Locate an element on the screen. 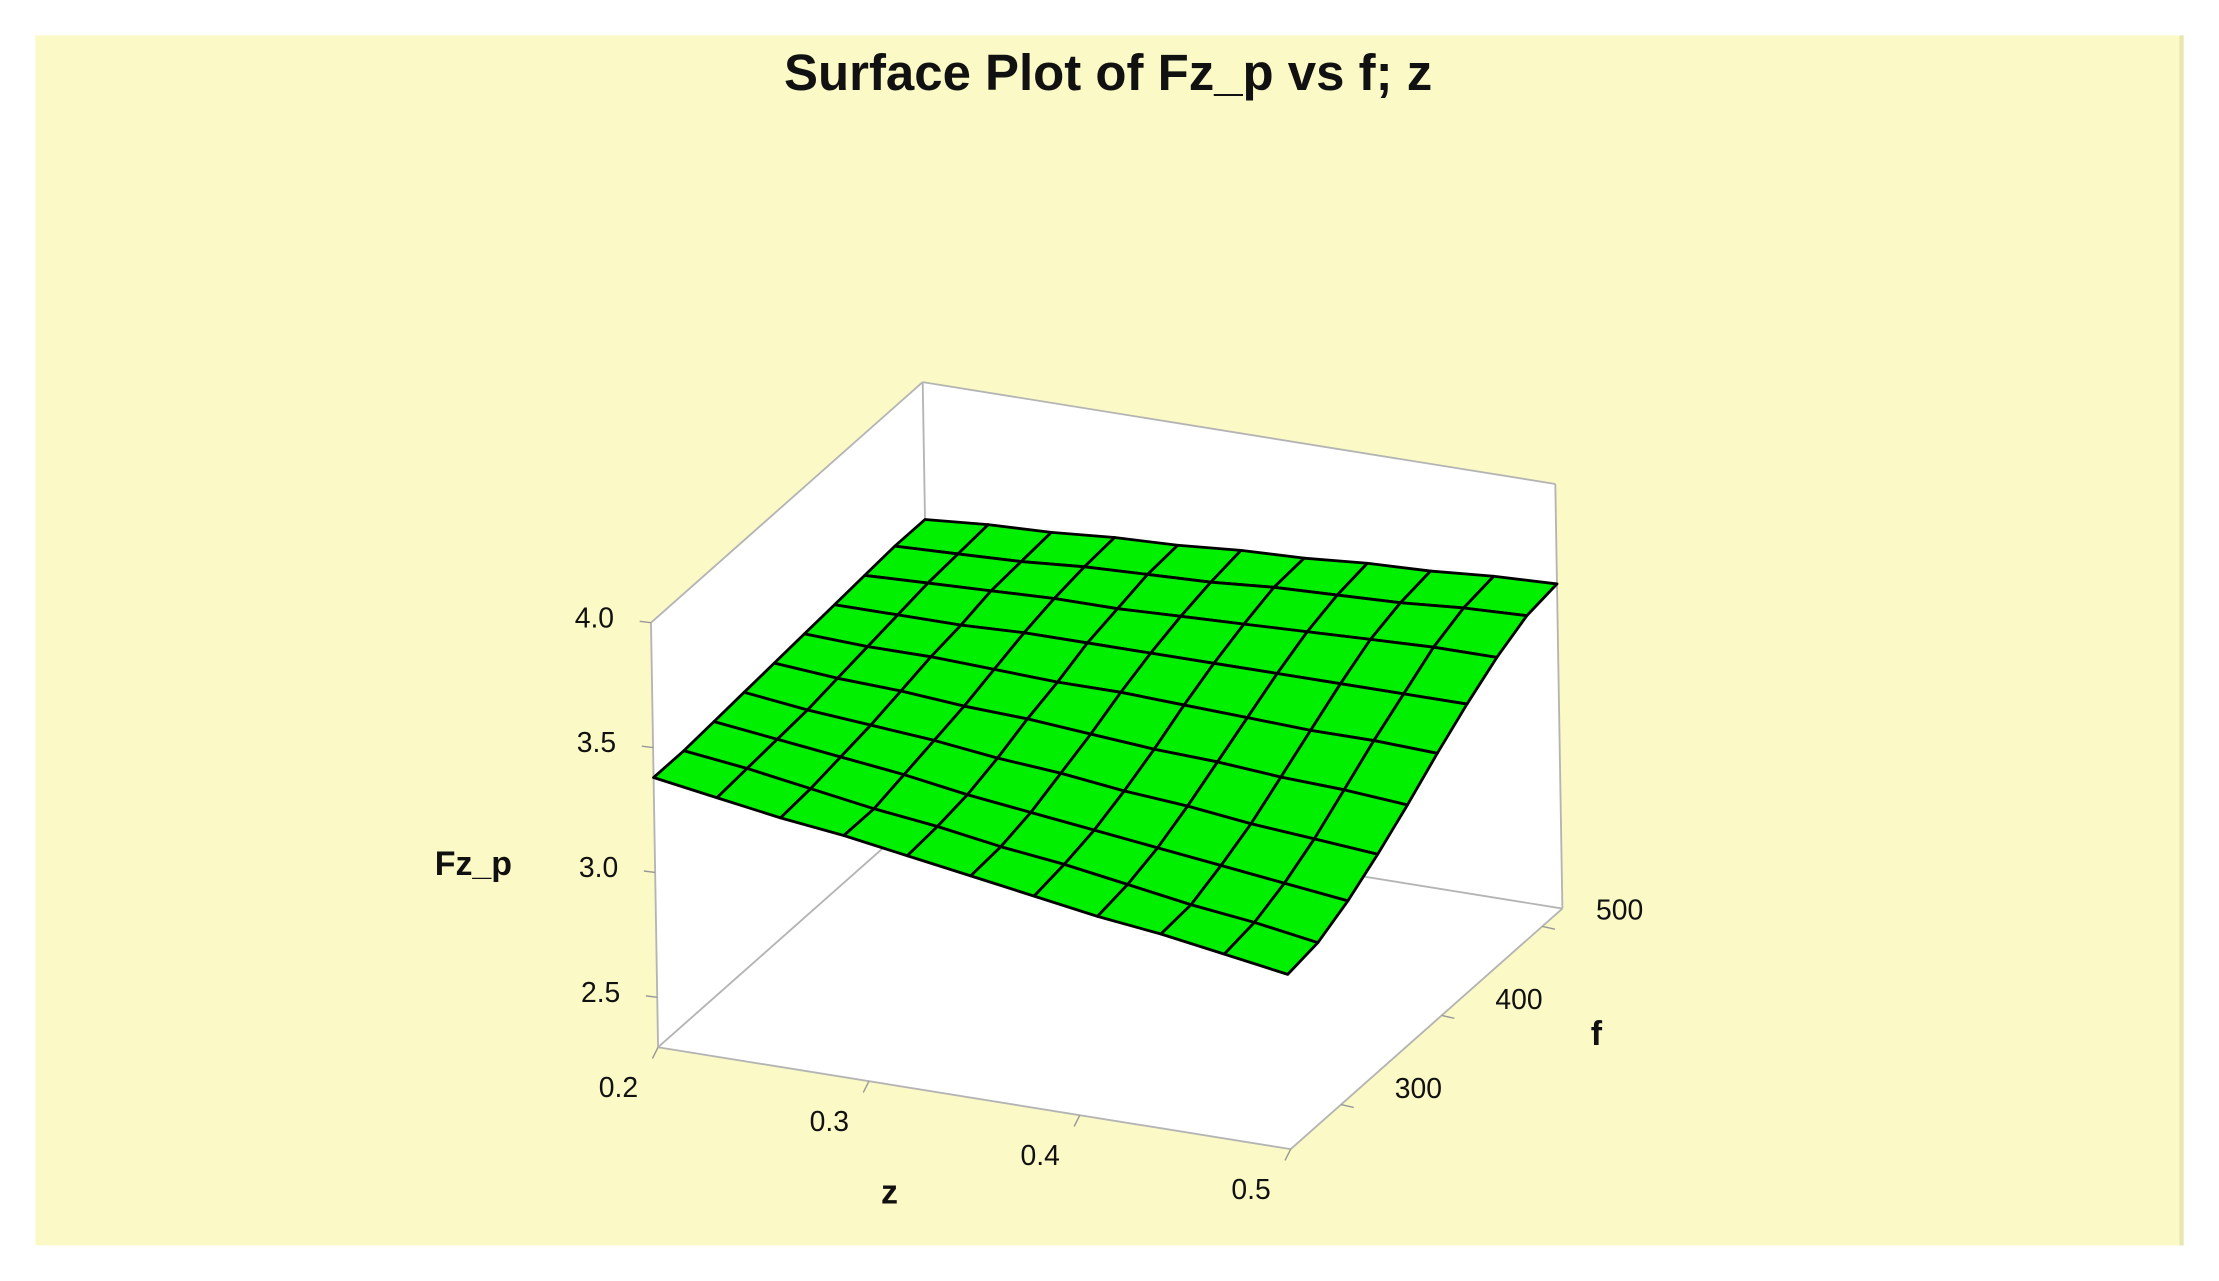  x-tick-label: 0.3 is located at coordinates (829, 1121).